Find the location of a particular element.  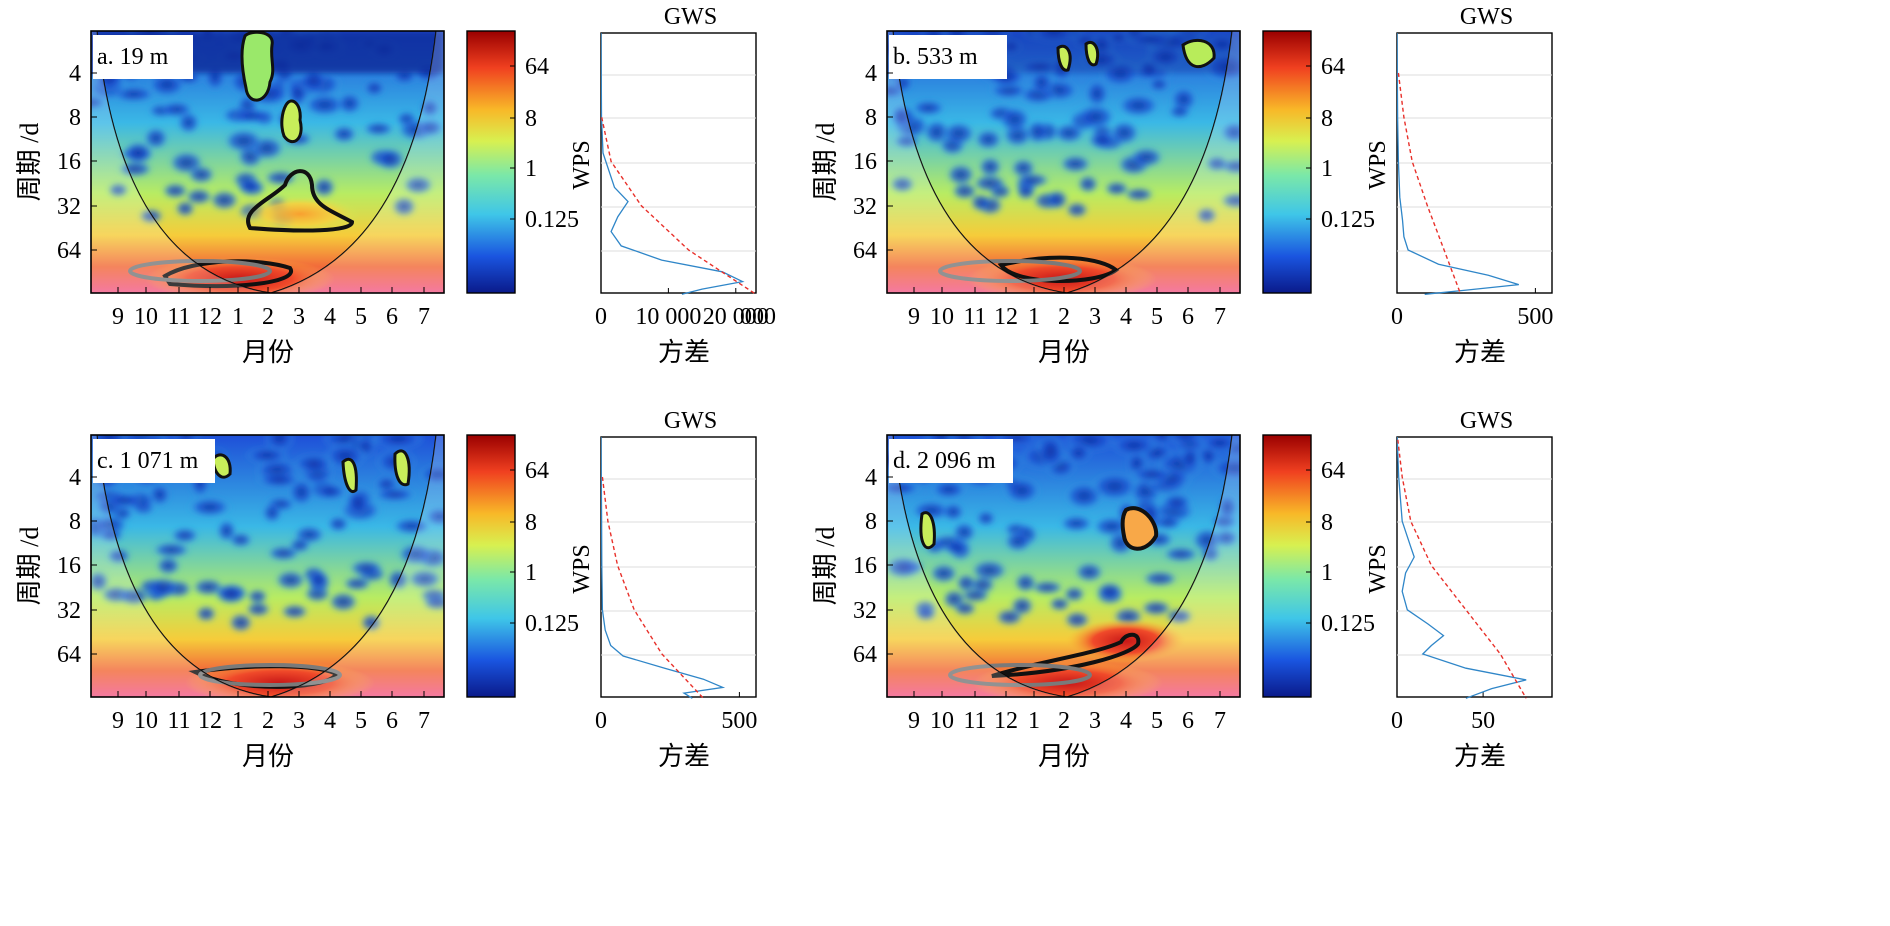

gws-x-tick-label: 000 is located at coordinates (758, 317).